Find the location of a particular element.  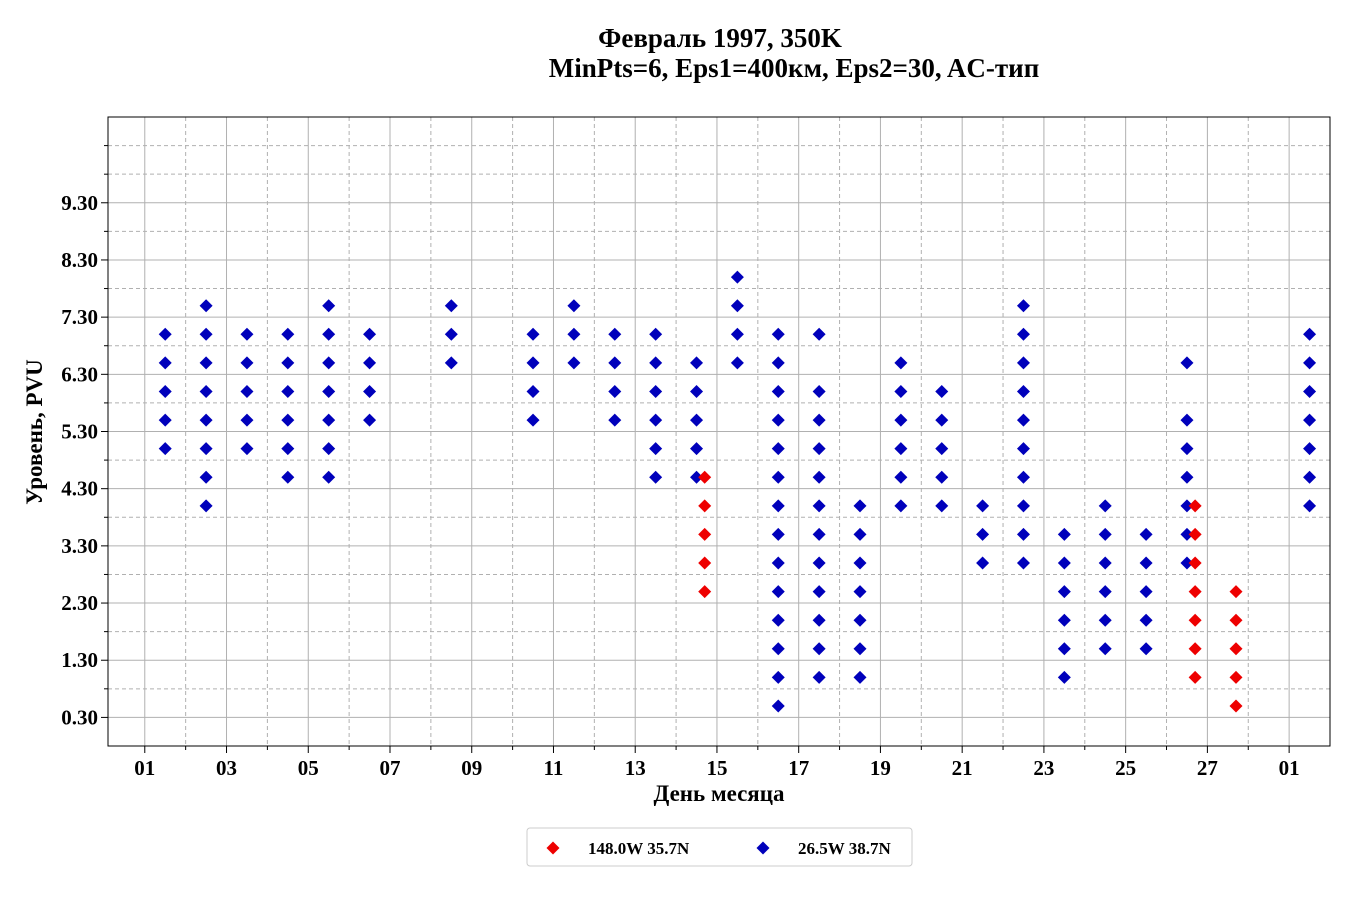

x-tick-label: 05 is located at coordinates (308, 768).